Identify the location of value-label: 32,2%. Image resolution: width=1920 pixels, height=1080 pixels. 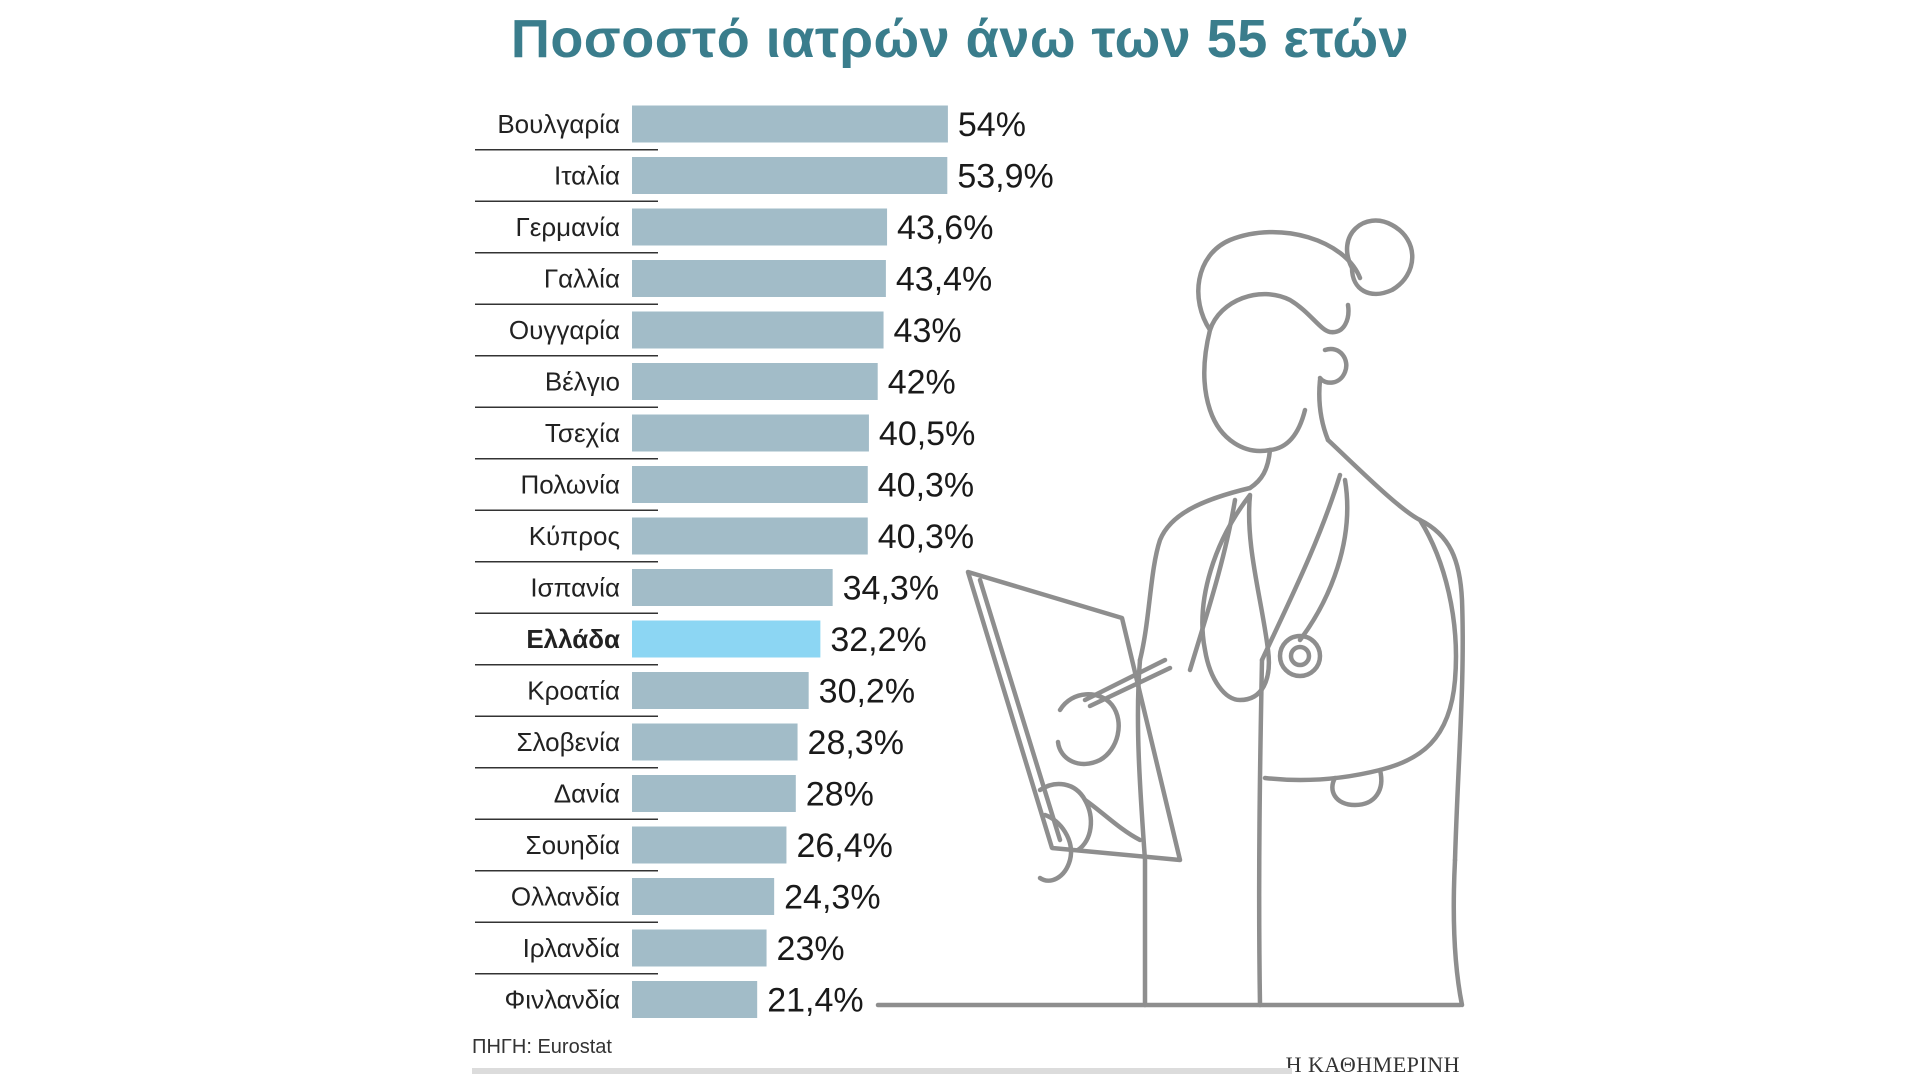
(878, 640).